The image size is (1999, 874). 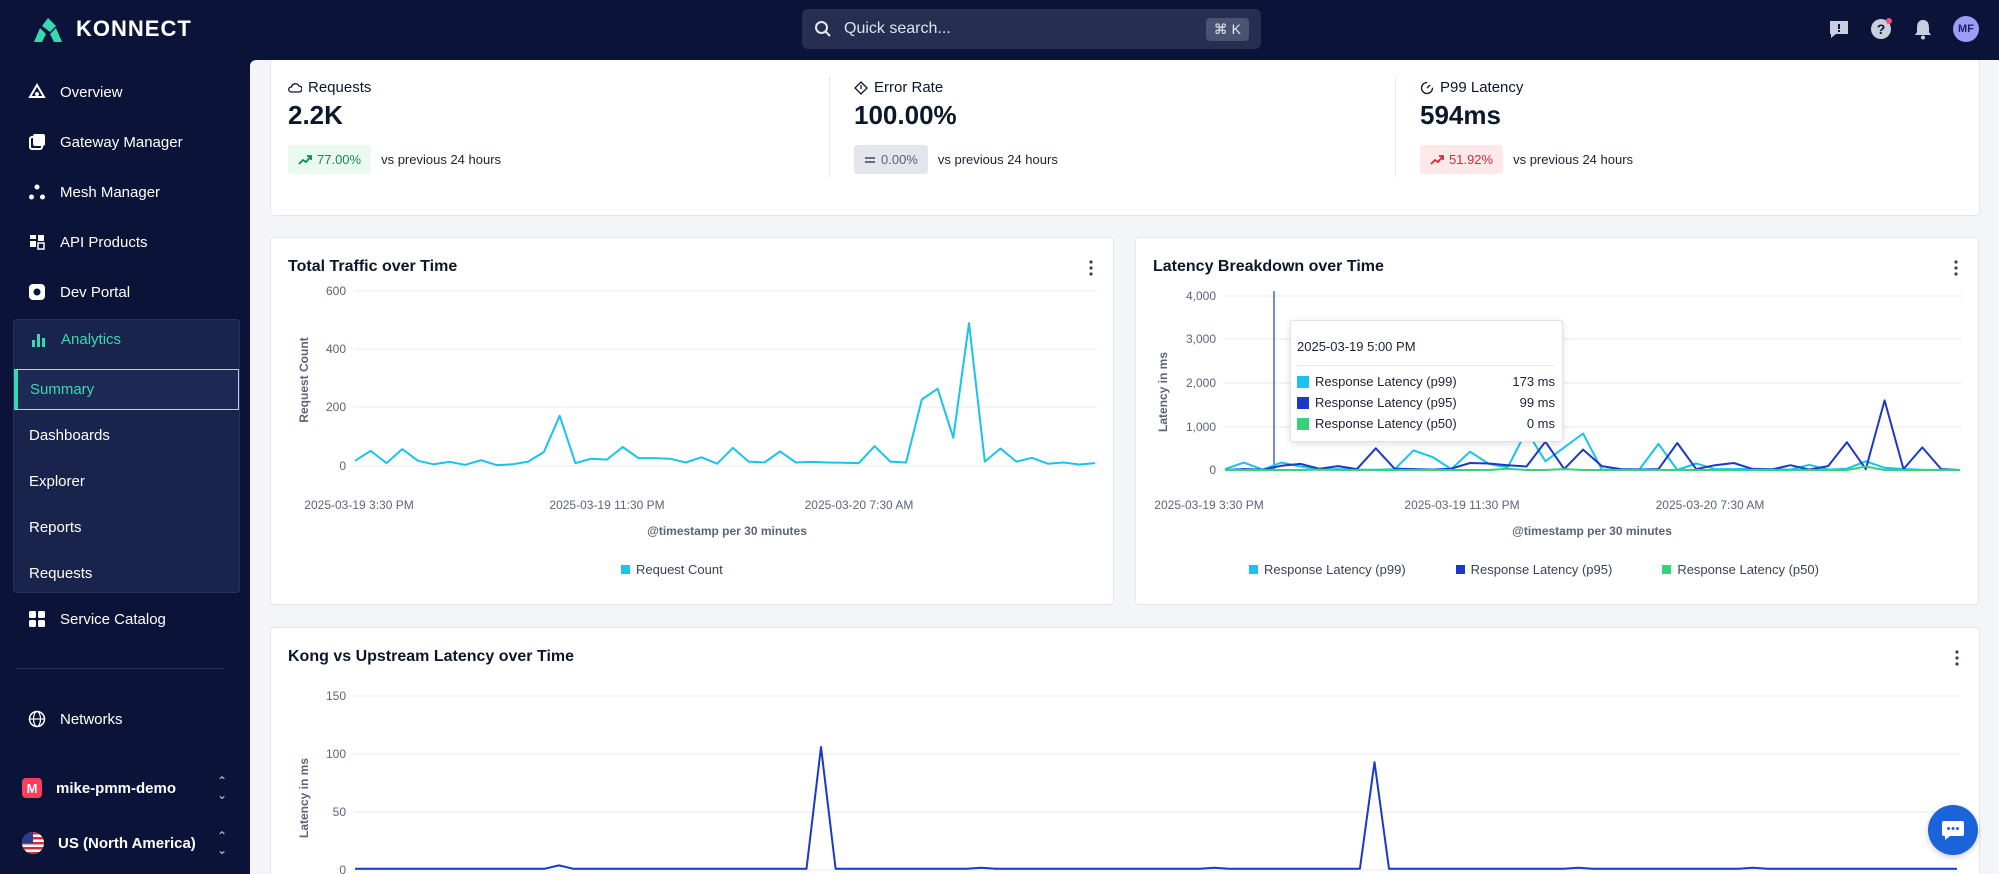 I want to click on sidebar-item-service-catalog: Service Catalog, so click(x=97, y=619).